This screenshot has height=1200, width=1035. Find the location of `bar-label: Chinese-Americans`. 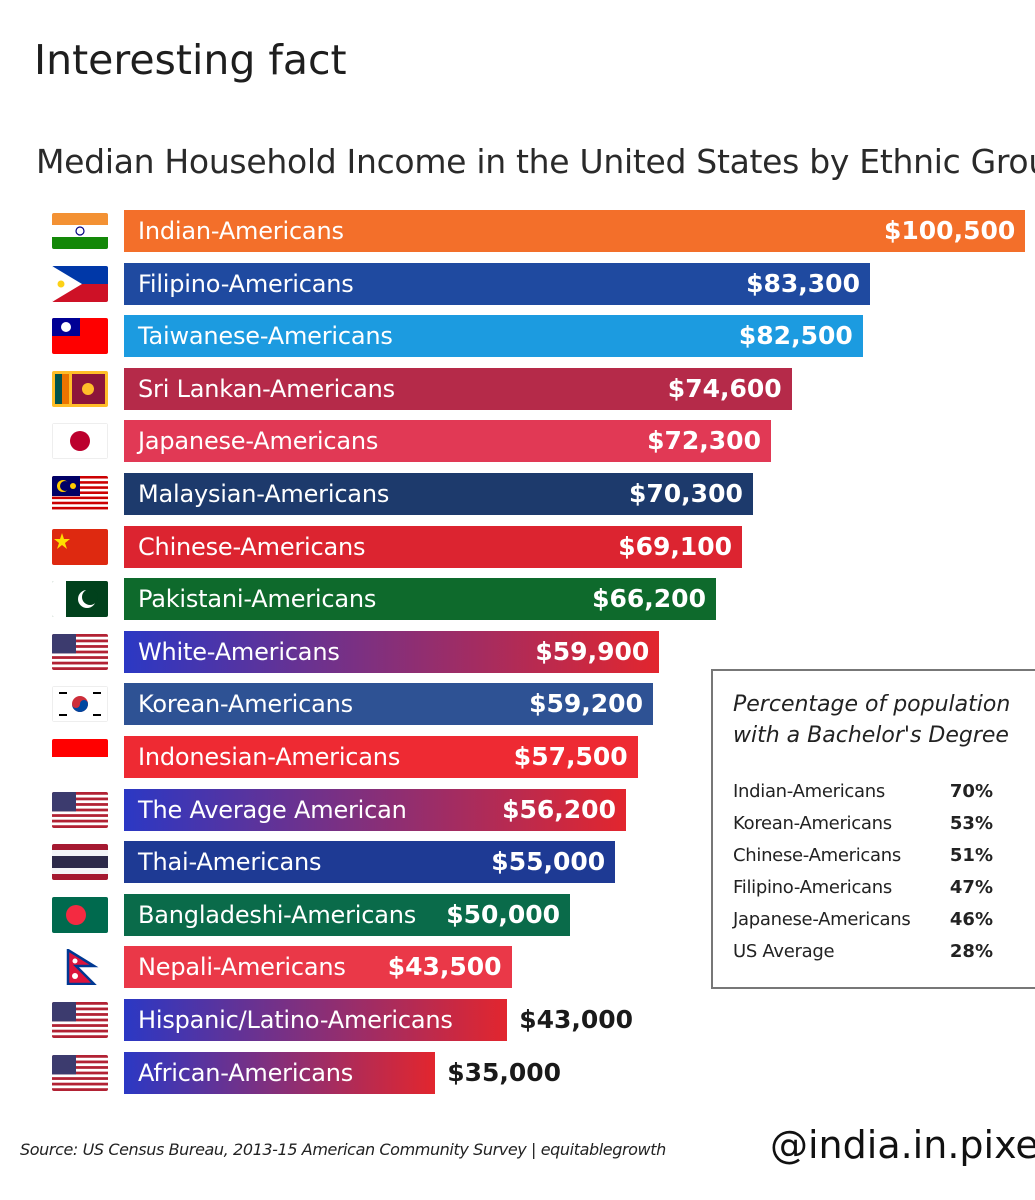

bar-label: Chinese-Americans is located at coordinates (252, 546).